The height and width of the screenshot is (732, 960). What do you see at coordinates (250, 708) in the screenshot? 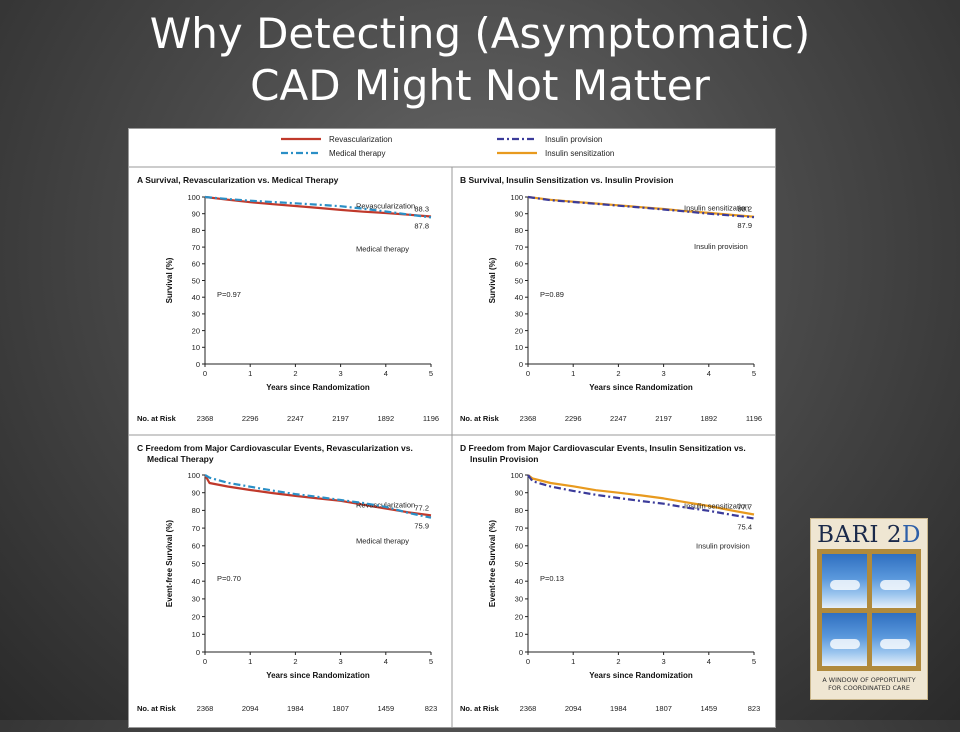
I see `at-risk-value: 2094` at bounding box center [250, 708].